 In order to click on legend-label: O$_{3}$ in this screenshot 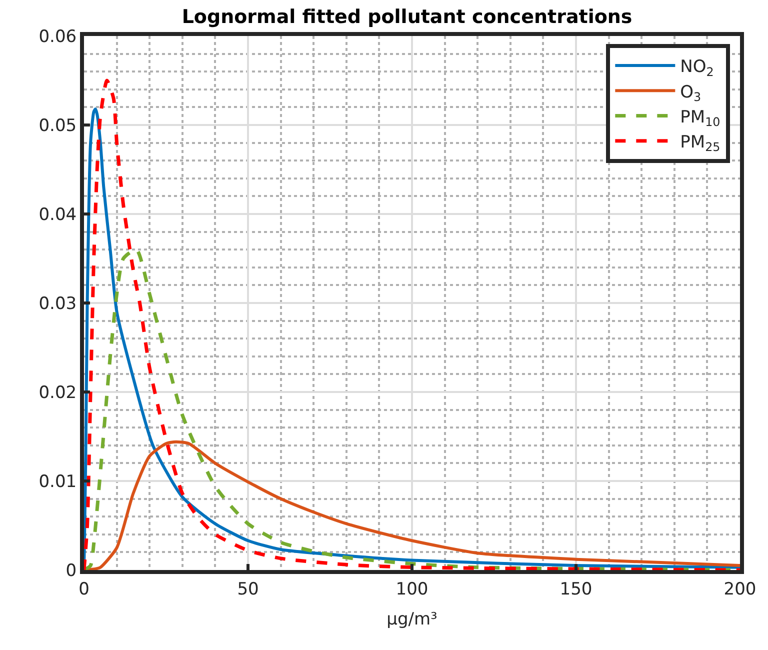, I will do `click(691, 93)`.